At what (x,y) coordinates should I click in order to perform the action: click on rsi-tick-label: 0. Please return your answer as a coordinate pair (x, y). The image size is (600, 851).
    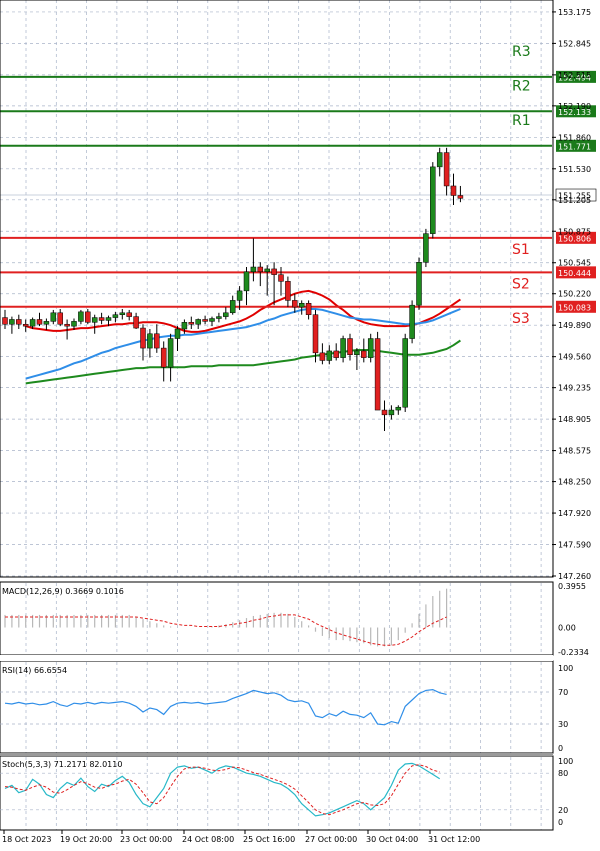
    Looking at the image, I should click on (560, 748).